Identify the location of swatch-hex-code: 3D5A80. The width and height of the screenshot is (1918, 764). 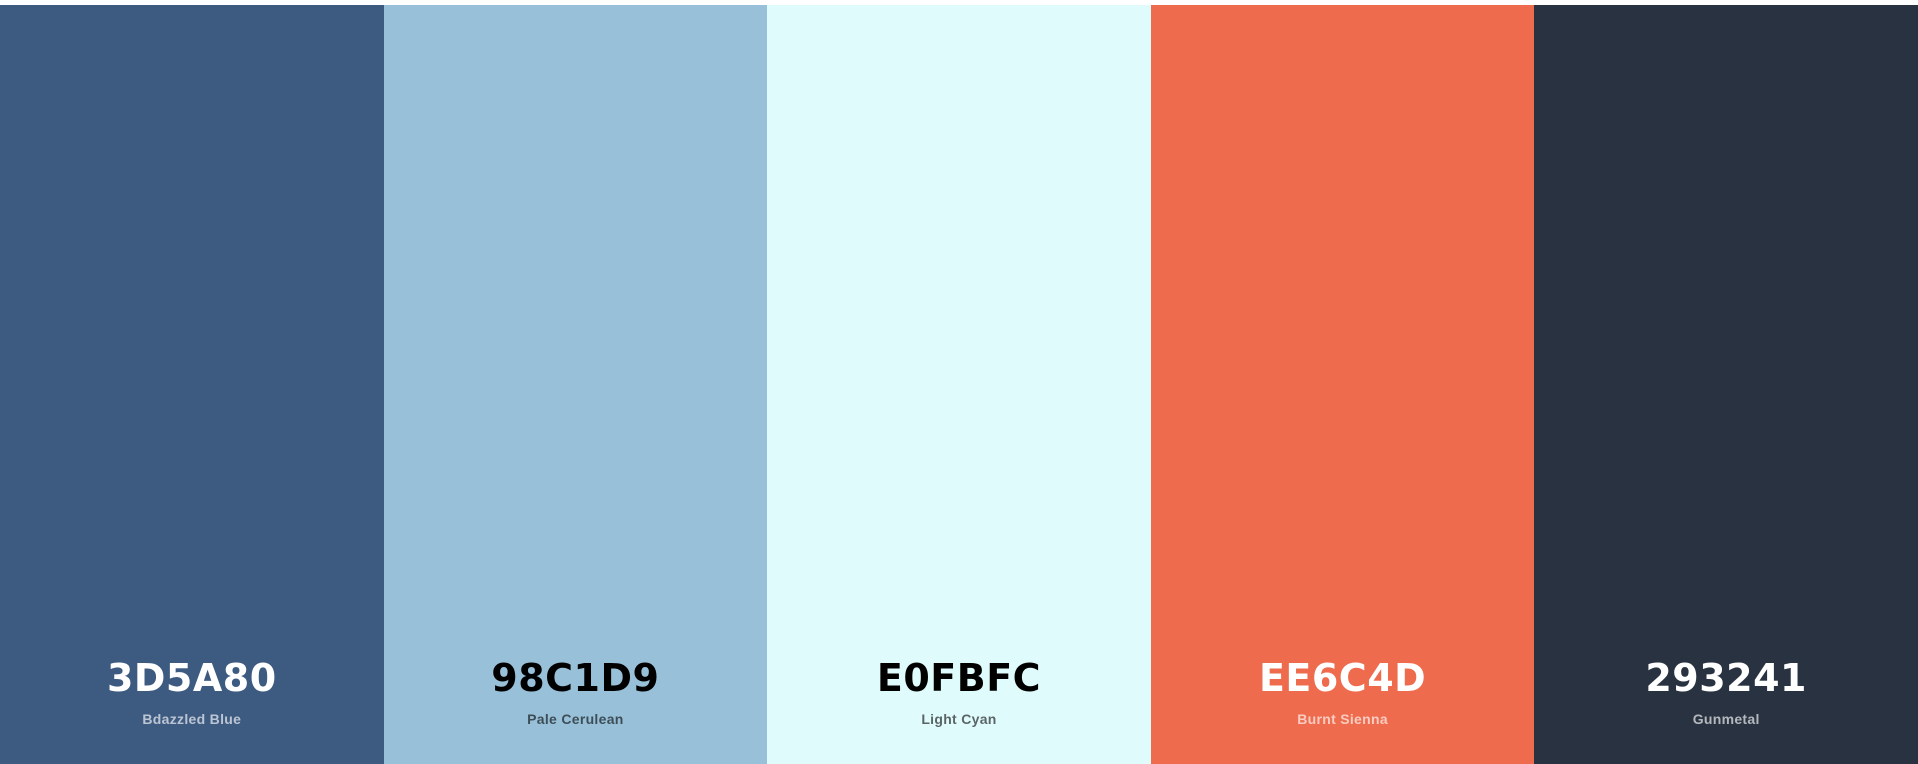
(191, 678).